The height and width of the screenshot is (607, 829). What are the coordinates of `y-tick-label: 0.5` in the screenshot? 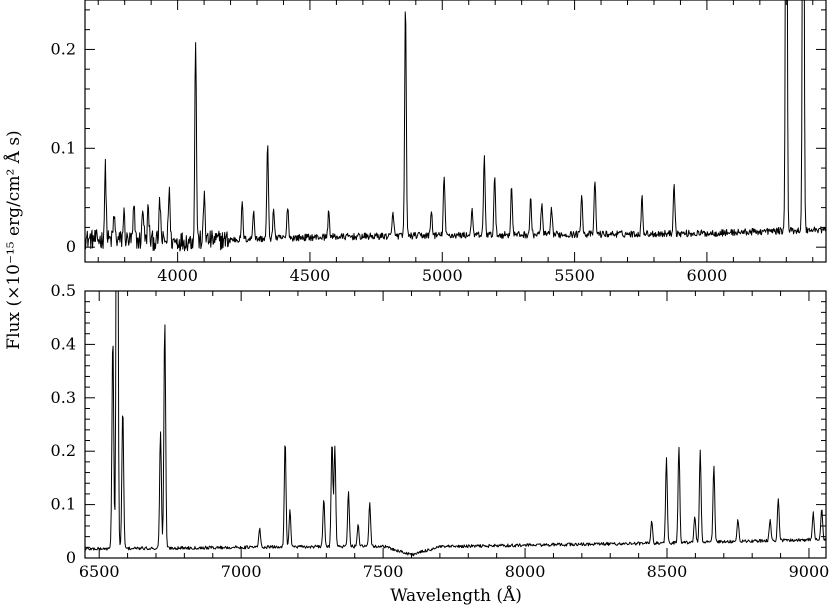 It's located at (63, 290).